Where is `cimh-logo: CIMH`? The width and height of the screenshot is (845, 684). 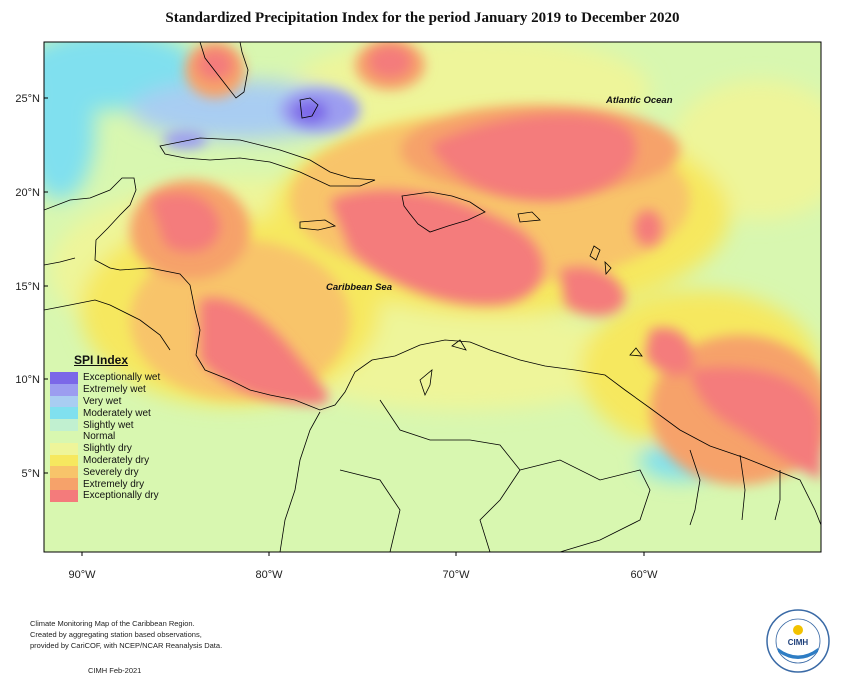
cimh-logo: CIMH is located at coordinates (798, 641).